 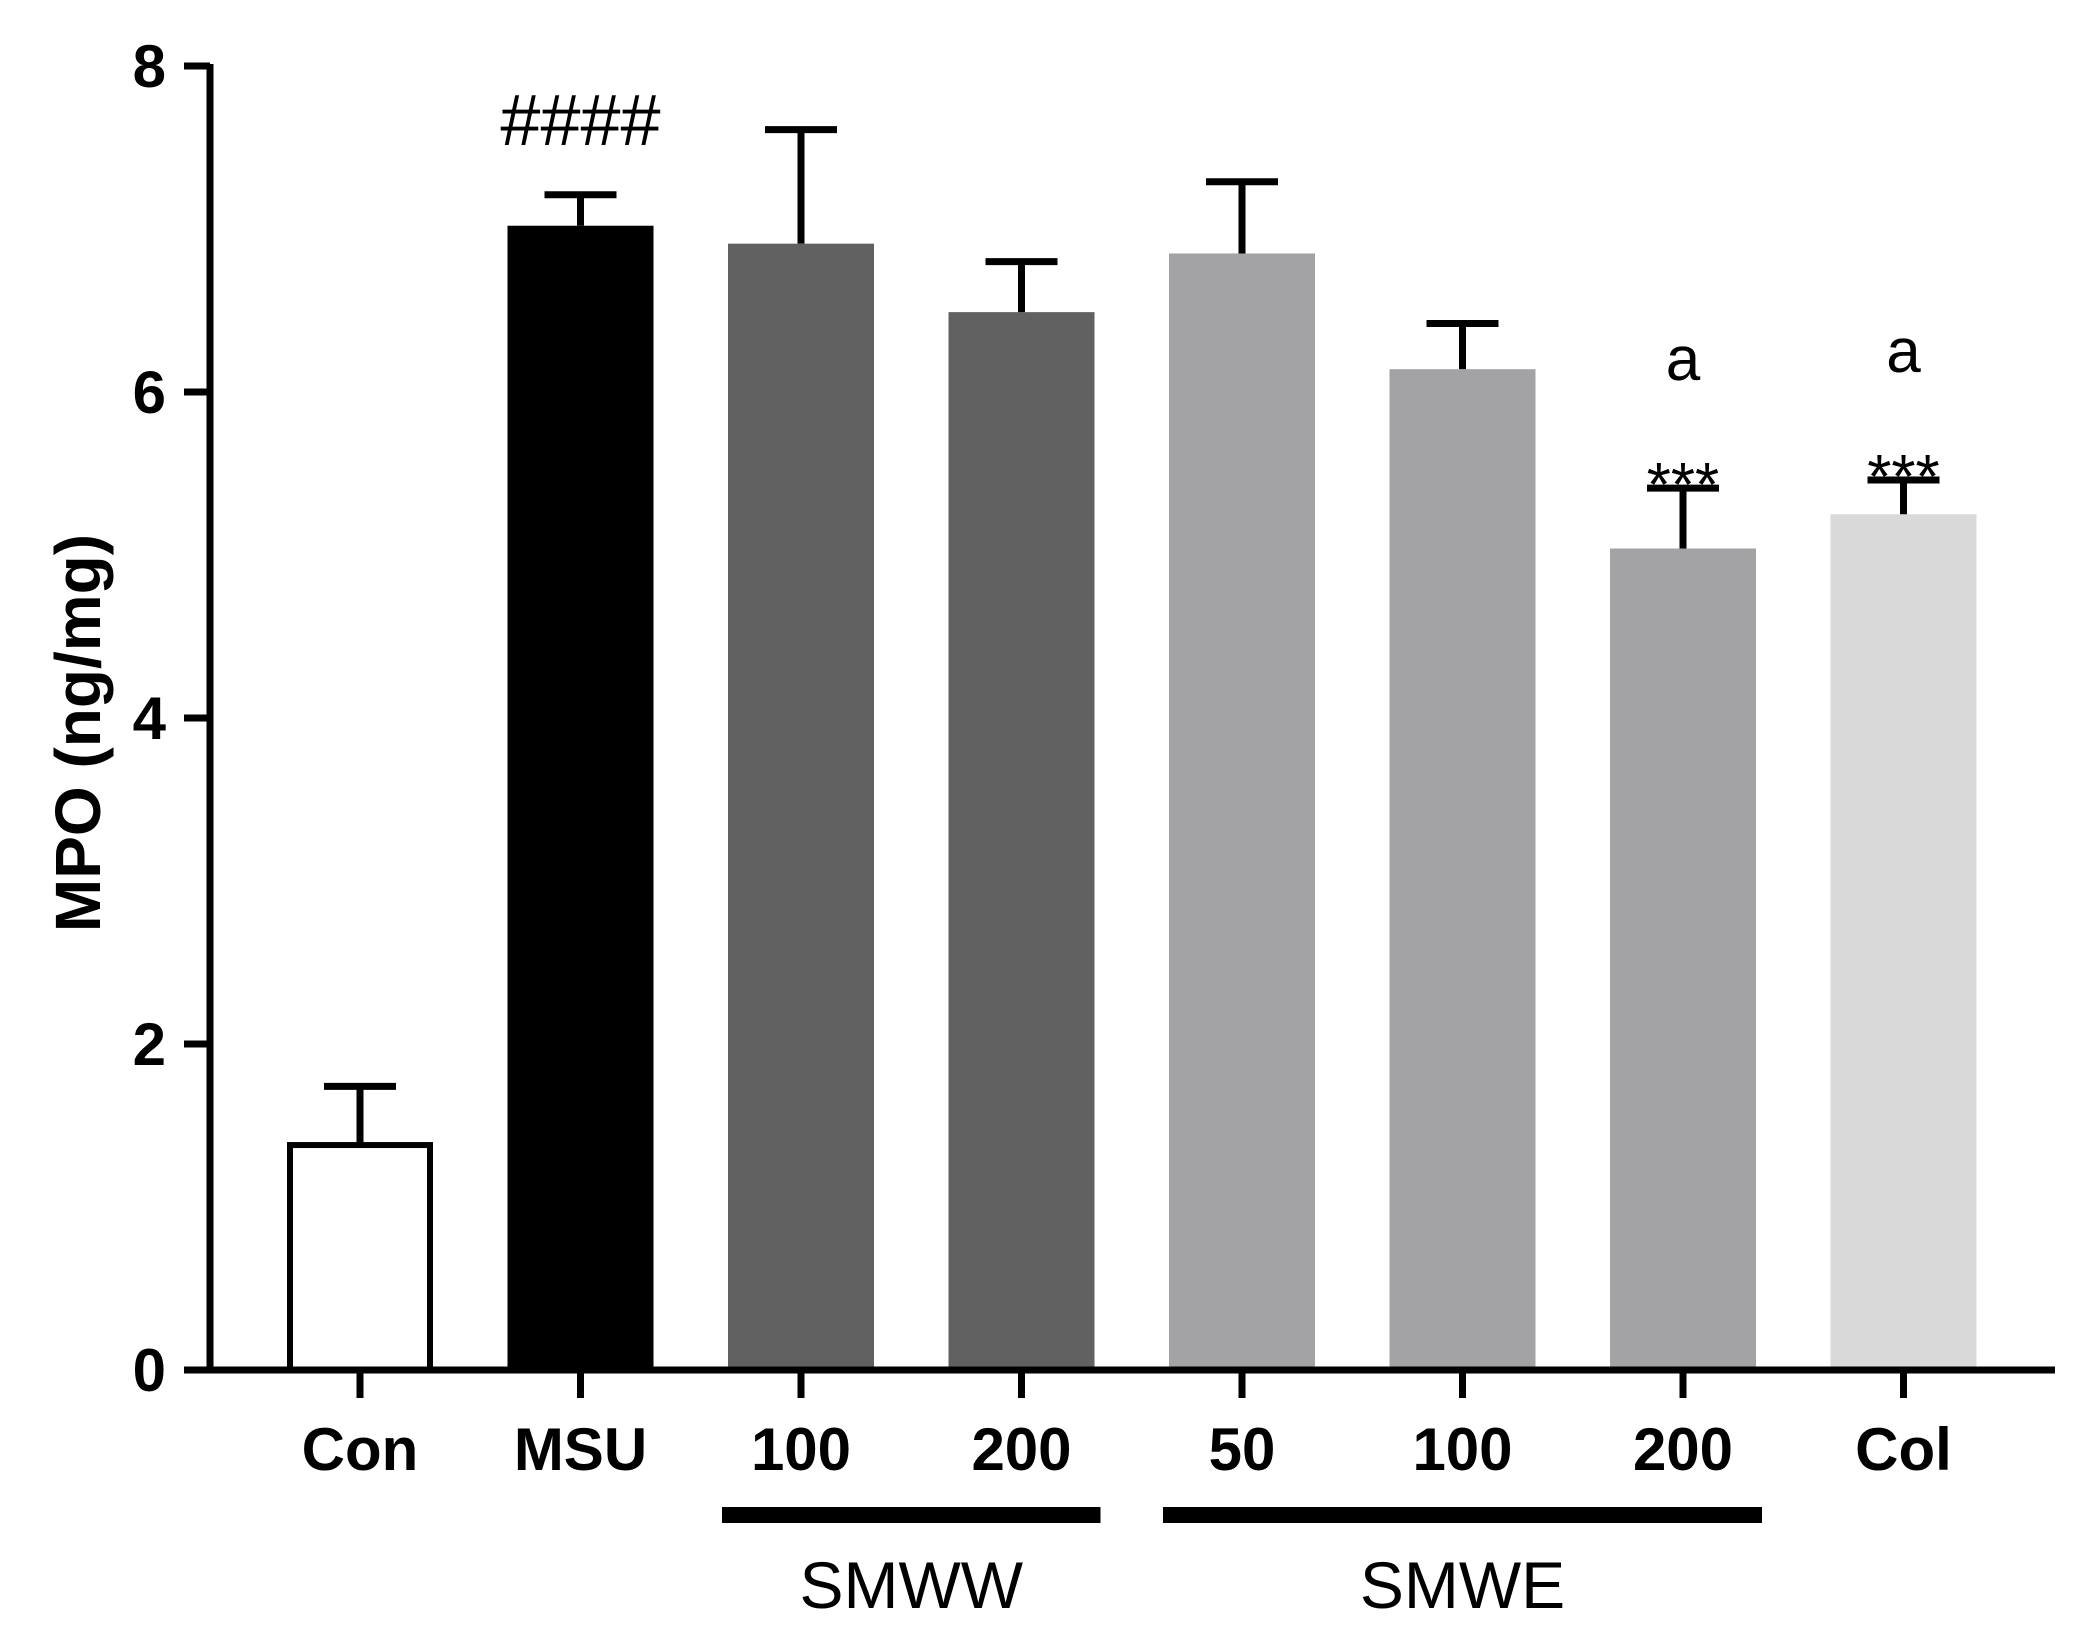 What do you see at coordinates (1903, 1449) in the screenshot?
I see `x-category-label: Col` at bounding box center [1903, 1449].